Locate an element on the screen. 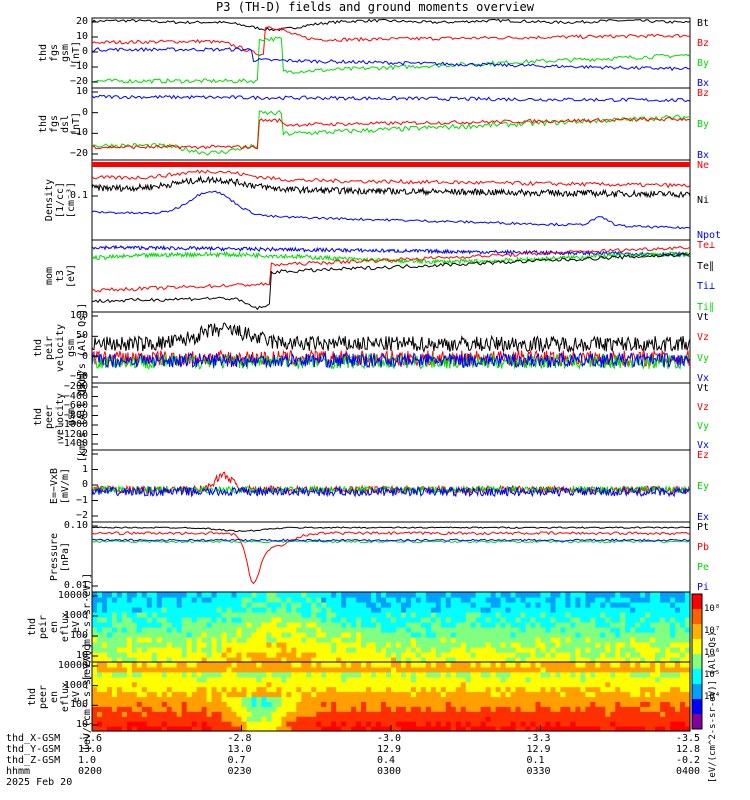 This screenshot has height=800, width=750. panel6-ytick: −1000 is located at coordinates (72, 424).